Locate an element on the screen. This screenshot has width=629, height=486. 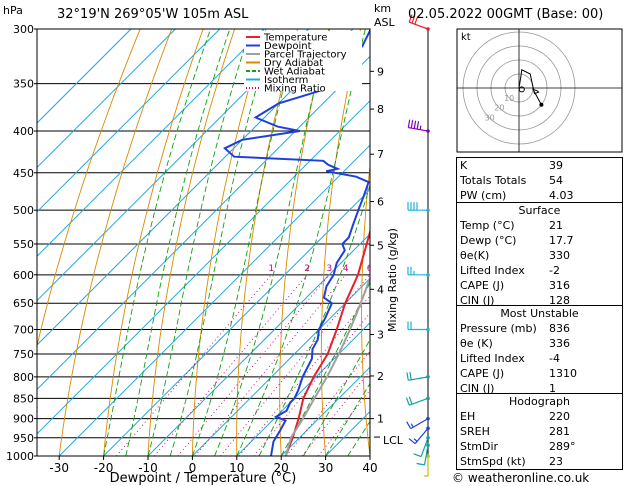
index-label: θe (K) is located at coordinates (476, 343).